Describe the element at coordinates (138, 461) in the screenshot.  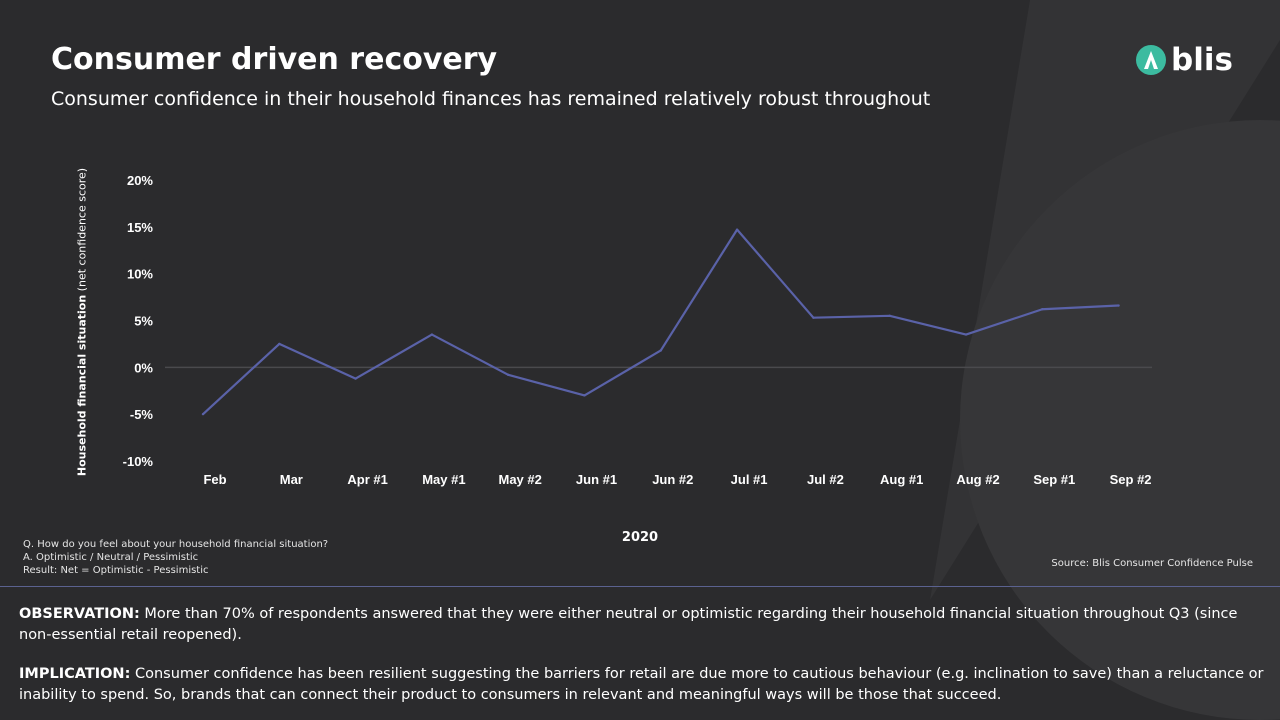
I see `y-tick-label: -10%` at that location.